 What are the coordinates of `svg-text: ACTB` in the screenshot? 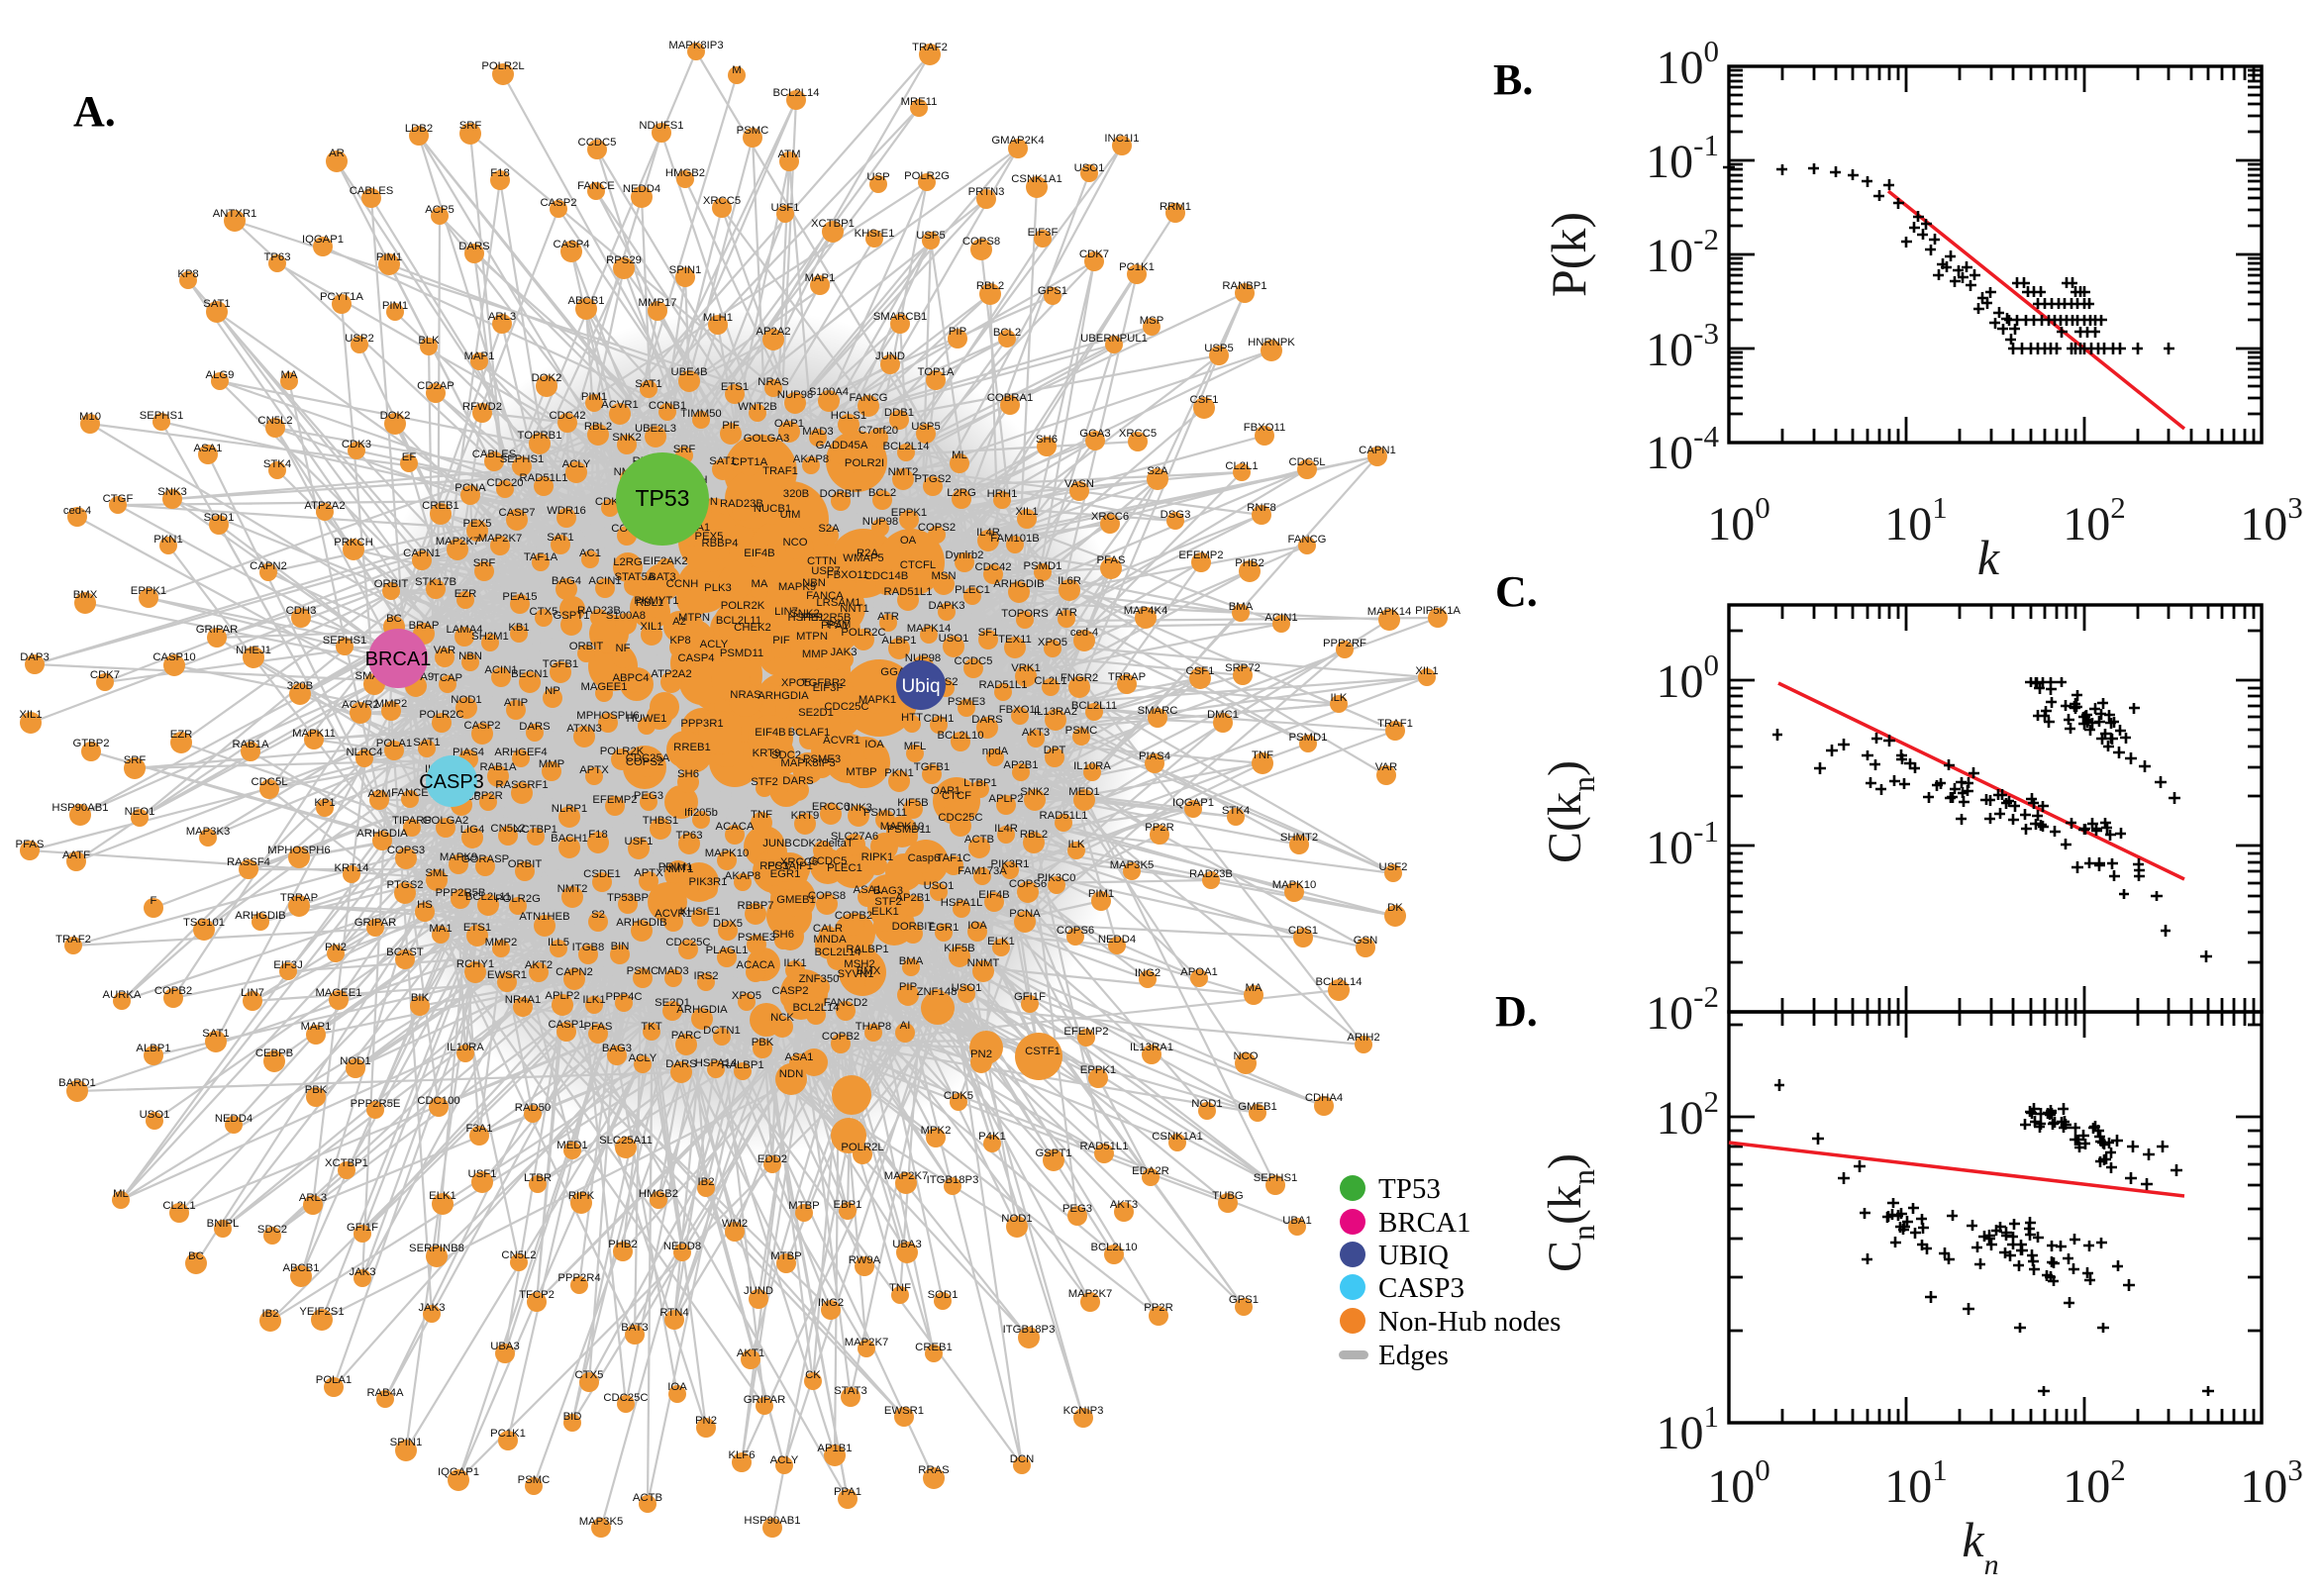 It's located at (647, 1498).